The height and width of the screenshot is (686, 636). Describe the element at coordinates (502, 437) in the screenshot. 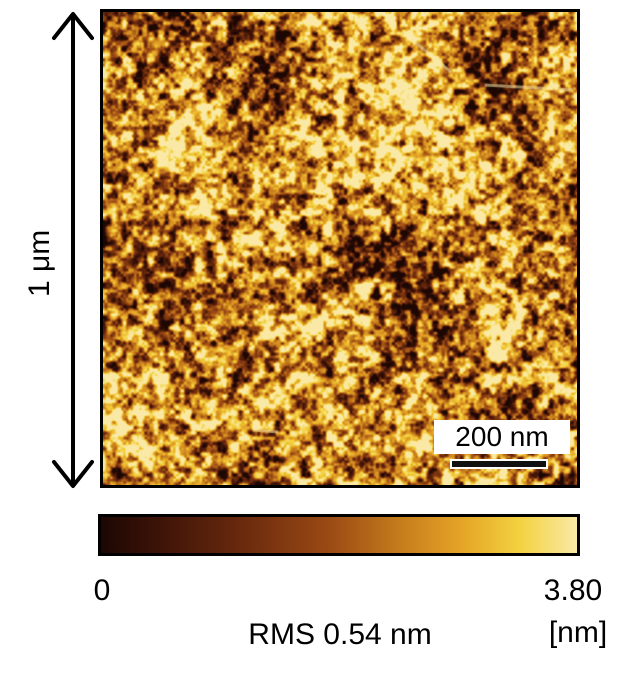

I see `scale-bar-label: 200 nm` at that location.